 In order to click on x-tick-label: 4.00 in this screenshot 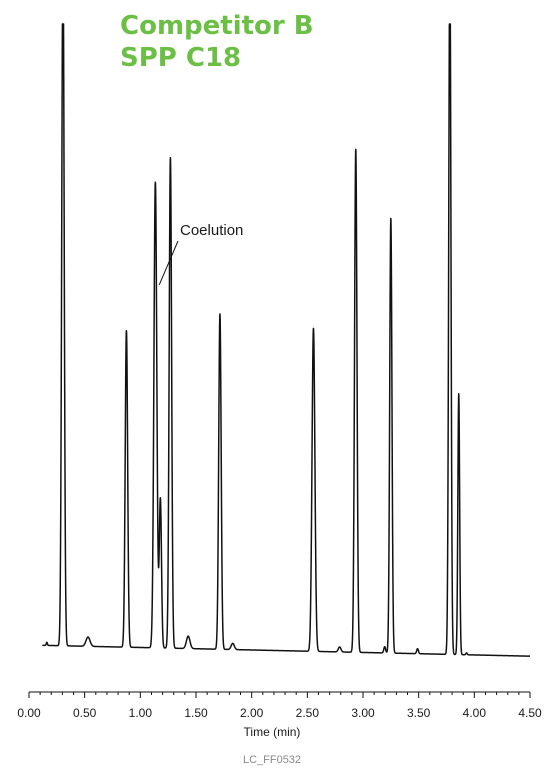, I will do `click(475, 713)`.